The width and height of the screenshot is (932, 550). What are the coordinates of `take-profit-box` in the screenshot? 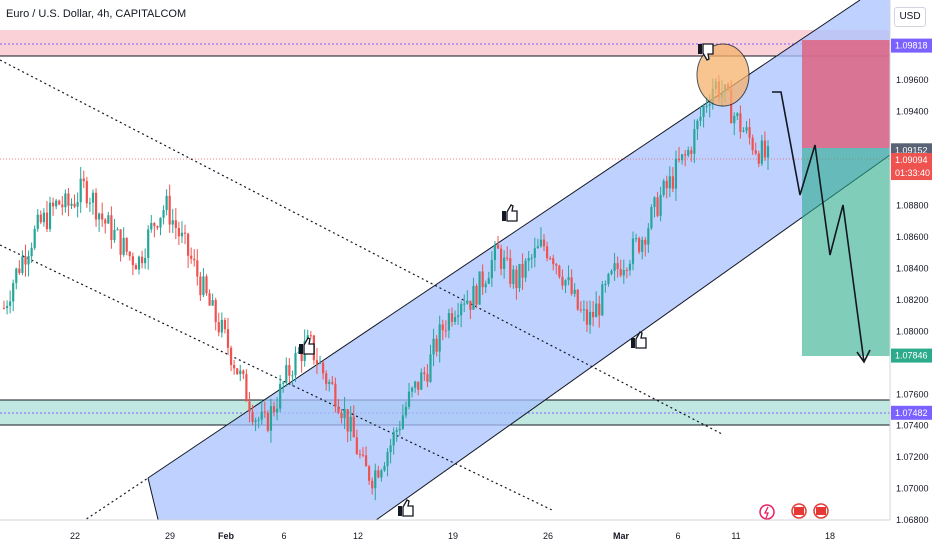 It's located at (846, 252).